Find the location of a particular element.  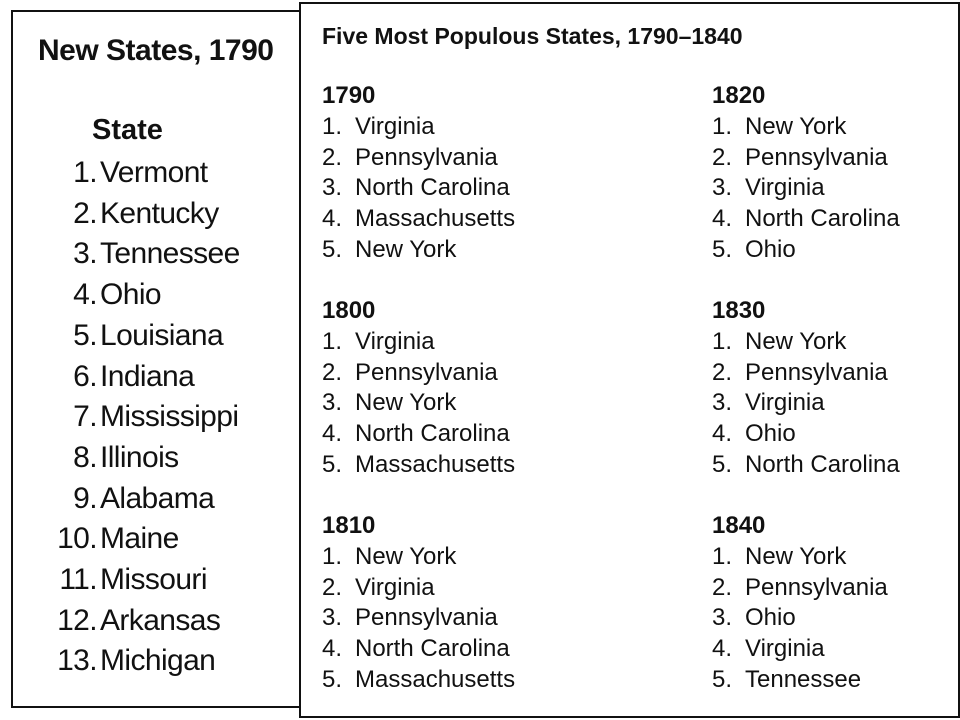

column-header: State is located at coordinates (127, 130).